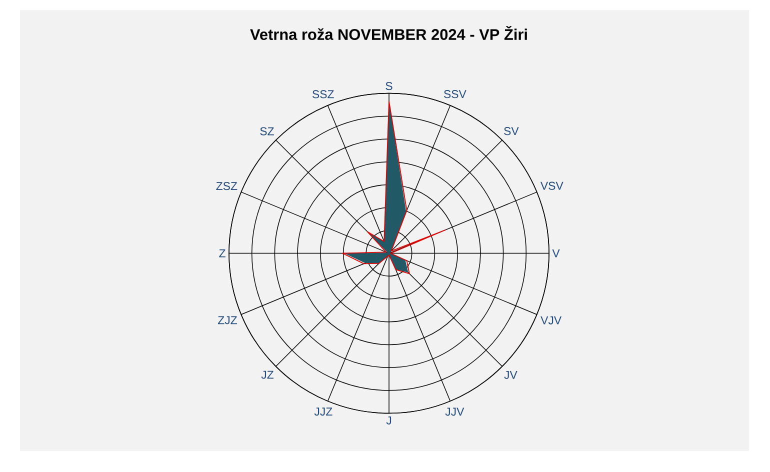  I want to click on chart-title: Vetrna roža NOVEMBER 2024 - VP Žiri, so click(388, 33).